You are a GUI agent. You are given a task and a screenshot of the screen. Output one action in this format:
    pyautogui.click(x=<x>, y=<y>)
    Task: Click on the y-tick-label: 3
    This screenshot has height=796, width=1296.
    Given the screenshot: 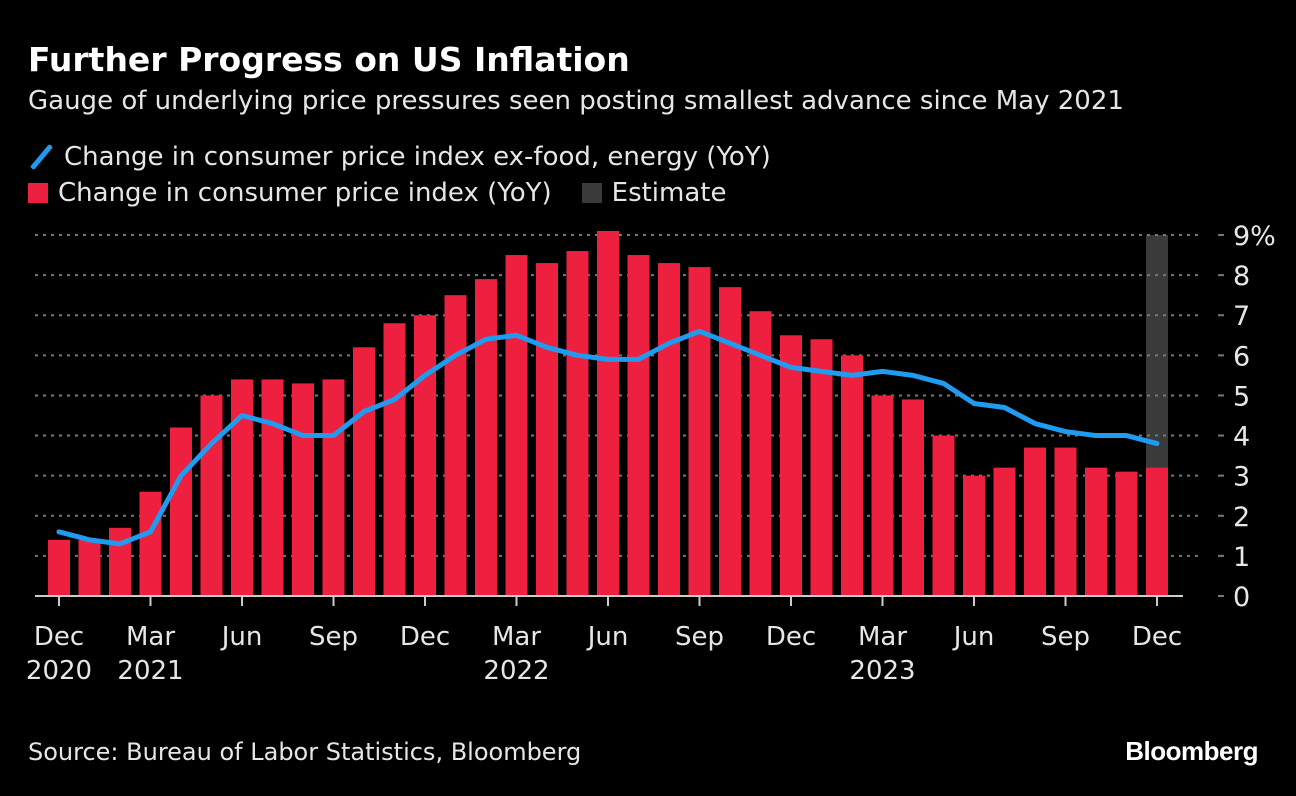 What is the action you would take?
    pyautogui.click(x=1241, y=477)
    